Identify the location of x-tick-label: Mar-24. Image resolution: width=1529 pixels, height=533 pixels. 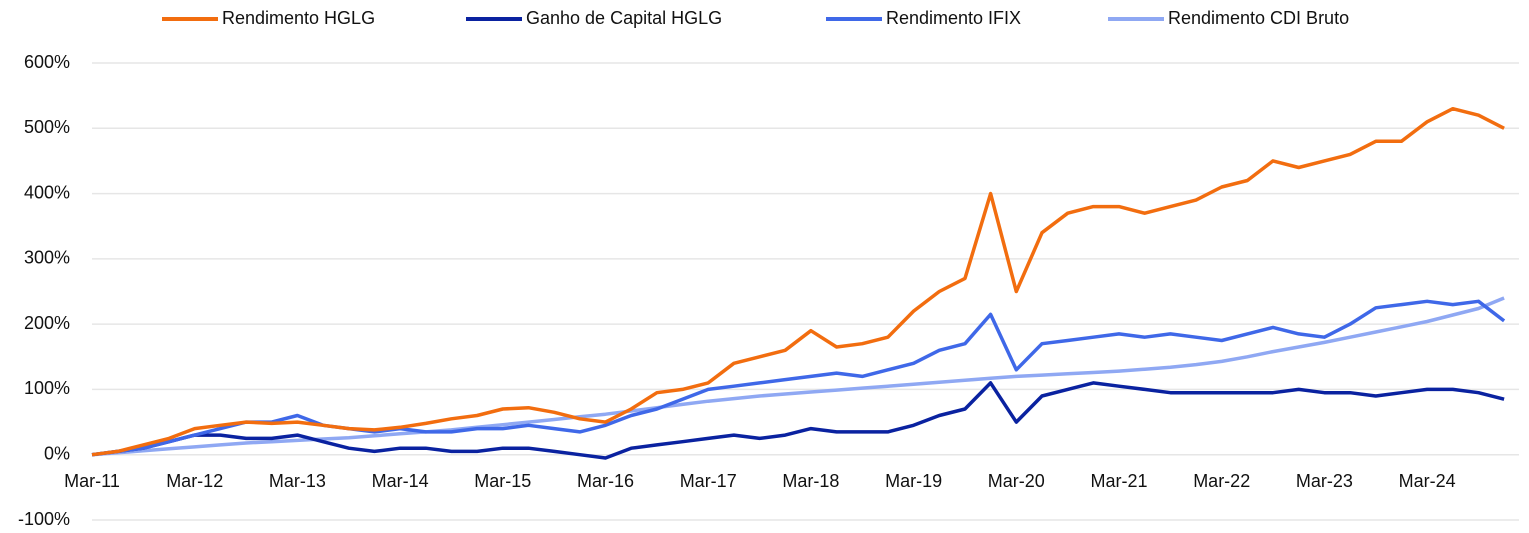
(1427, 481).